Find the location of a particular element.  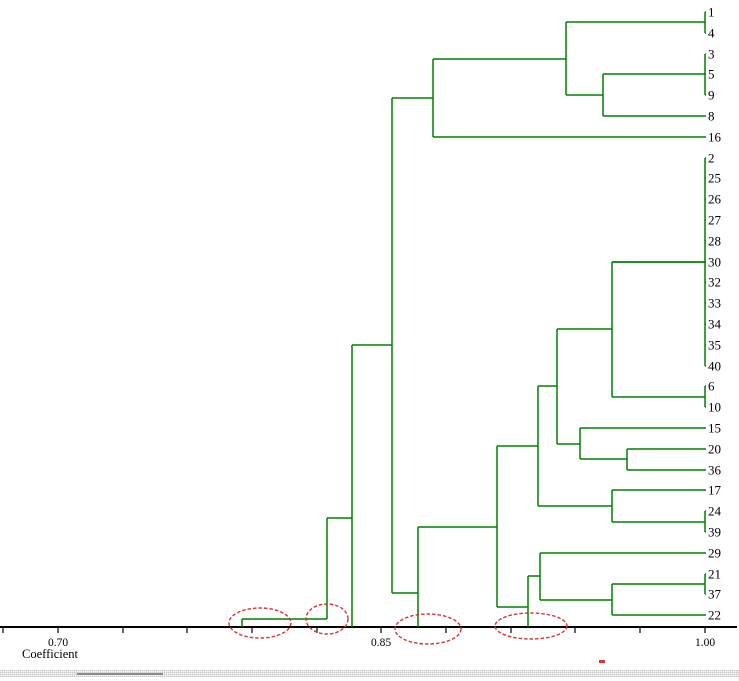

leaf-label: 26 is located at coordinates (715, 199).